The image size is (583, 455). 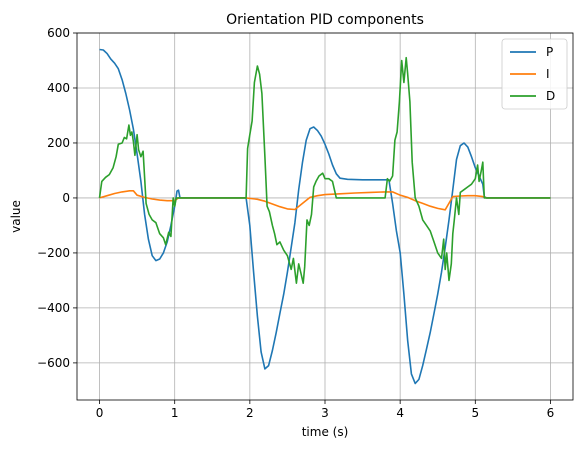 I want to click on x-tick-label: 5, so click(x=475, y=413).